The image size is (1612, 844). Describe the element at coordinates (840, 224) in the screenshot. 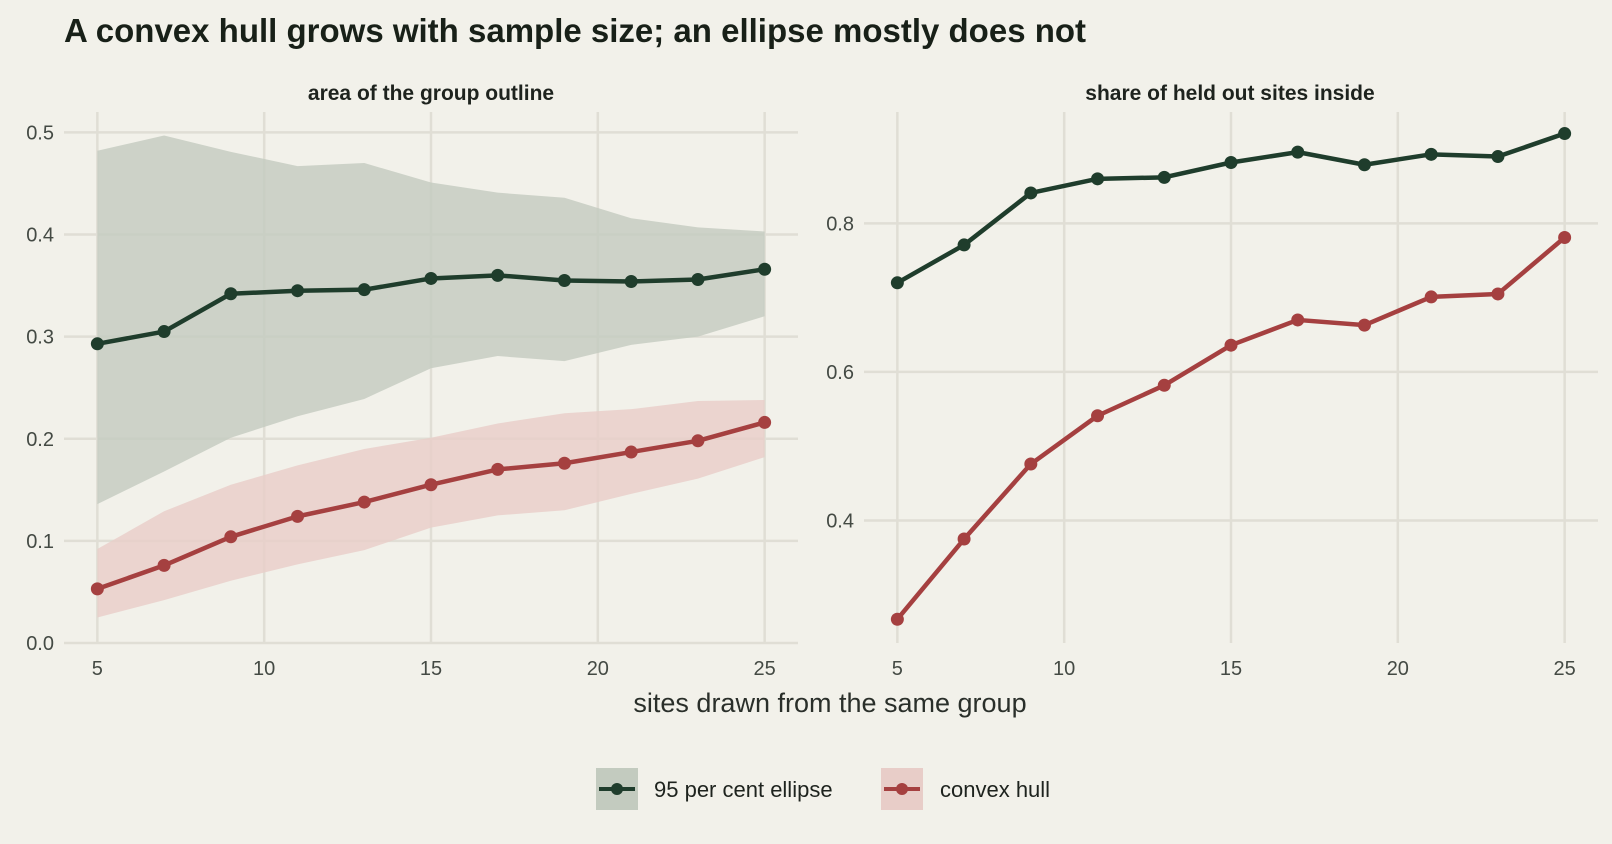

I see `y-tick-label: 0.8` at that location.